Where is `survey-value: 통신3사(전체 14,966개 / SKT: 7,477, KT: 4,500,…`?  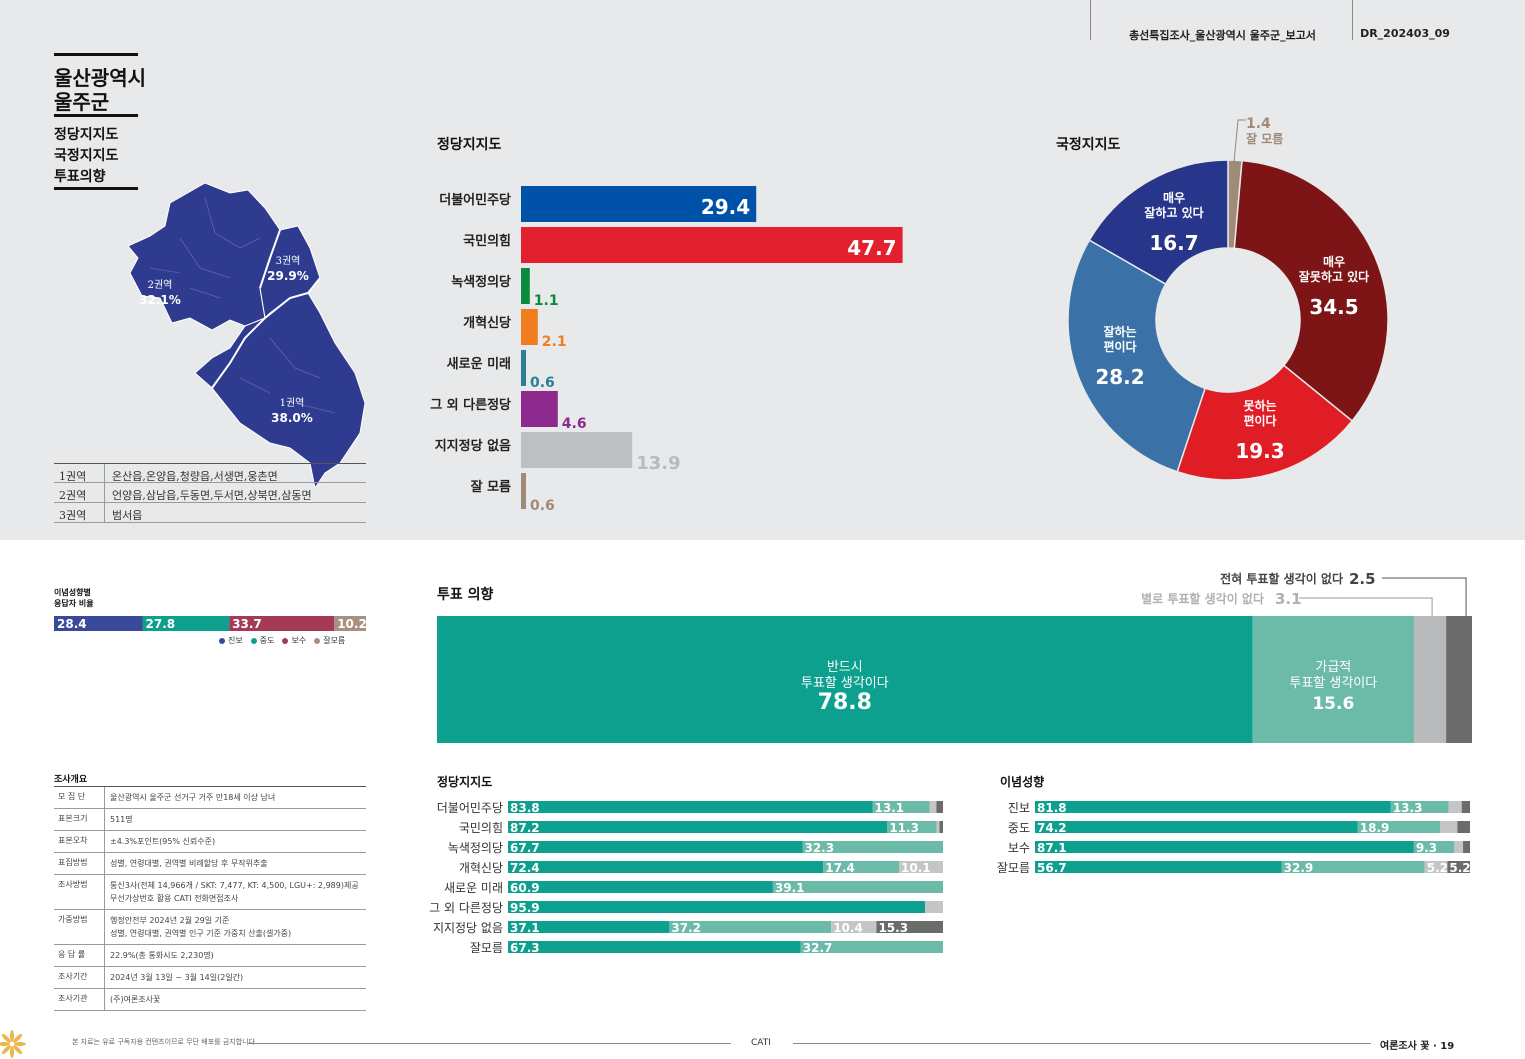 survey-value: 통신3사(전체 14,966개 / SKT: 7,477, KT: 4,500,… is located at coordinates (238, 892).